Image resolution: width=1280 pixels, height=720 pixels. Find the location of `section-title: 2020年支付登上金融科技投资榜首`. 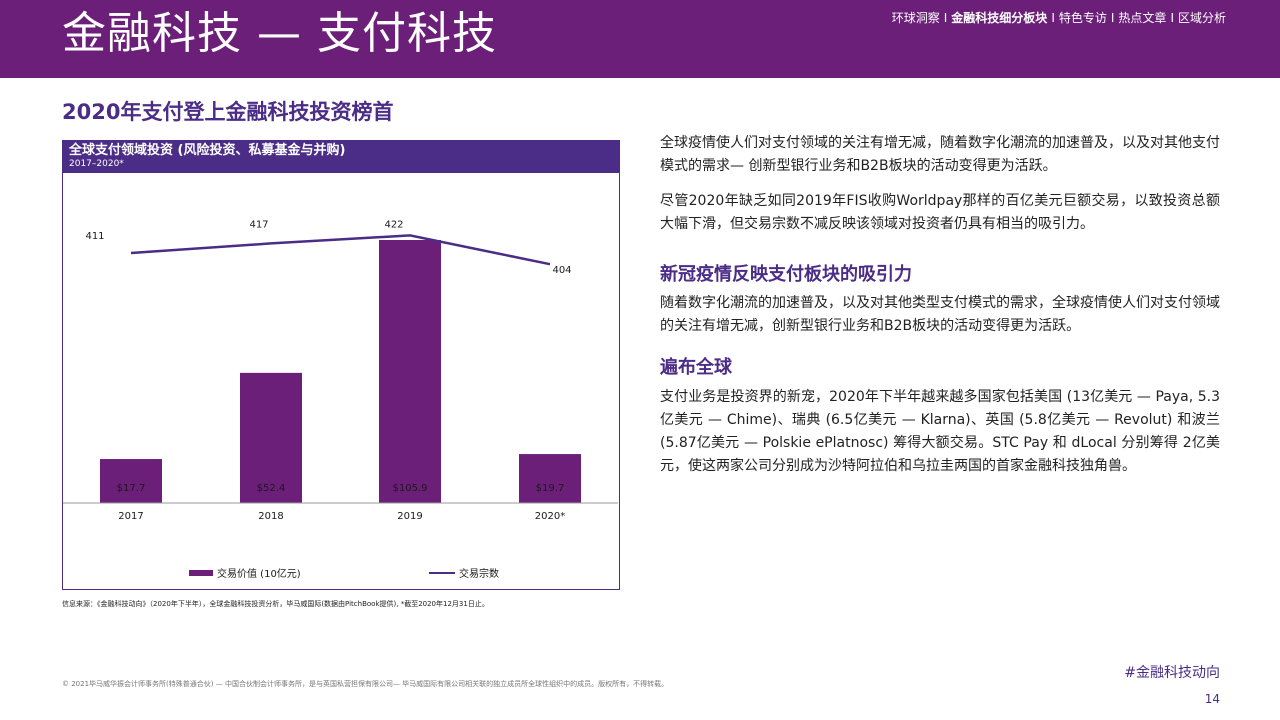

section-title: 2020年支付登上金融科技投资榜首 is located at coordinates (228, 112).